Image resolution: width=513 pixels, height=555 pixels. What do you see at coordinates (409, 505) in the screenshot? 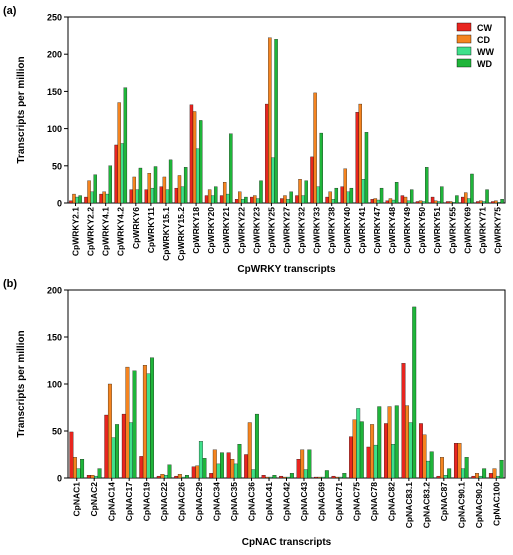
I see `panel-b-category-label: CpNAC83.1` at bounding box center [409, 505].